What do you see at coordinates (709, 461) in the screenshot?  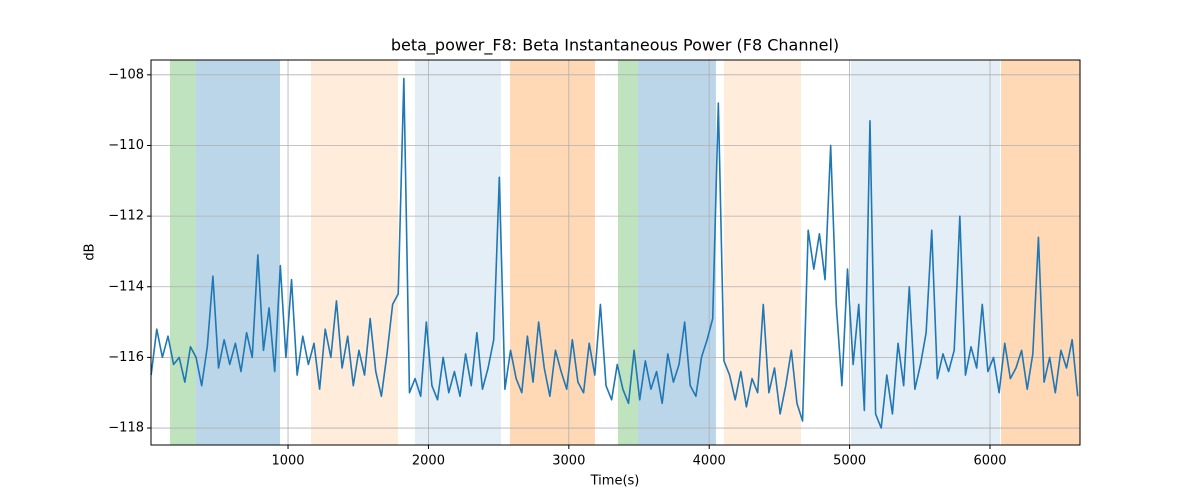 I see `x-tick-label: 4000` at bounding box center [709, 461].